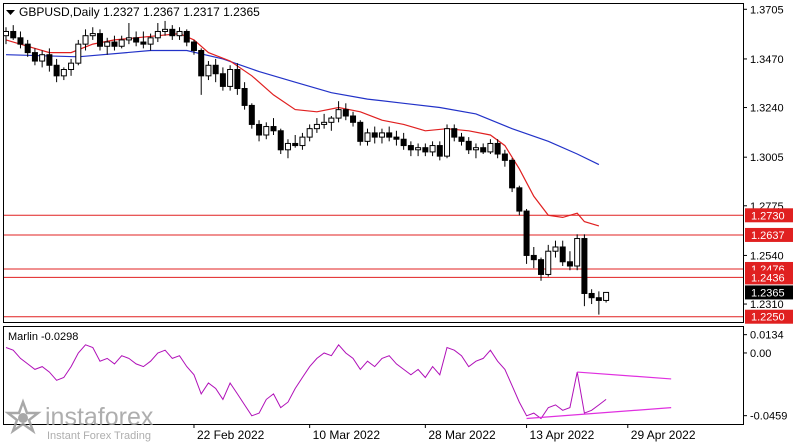  I want to click on logo-star-icon, so click(23, 416).